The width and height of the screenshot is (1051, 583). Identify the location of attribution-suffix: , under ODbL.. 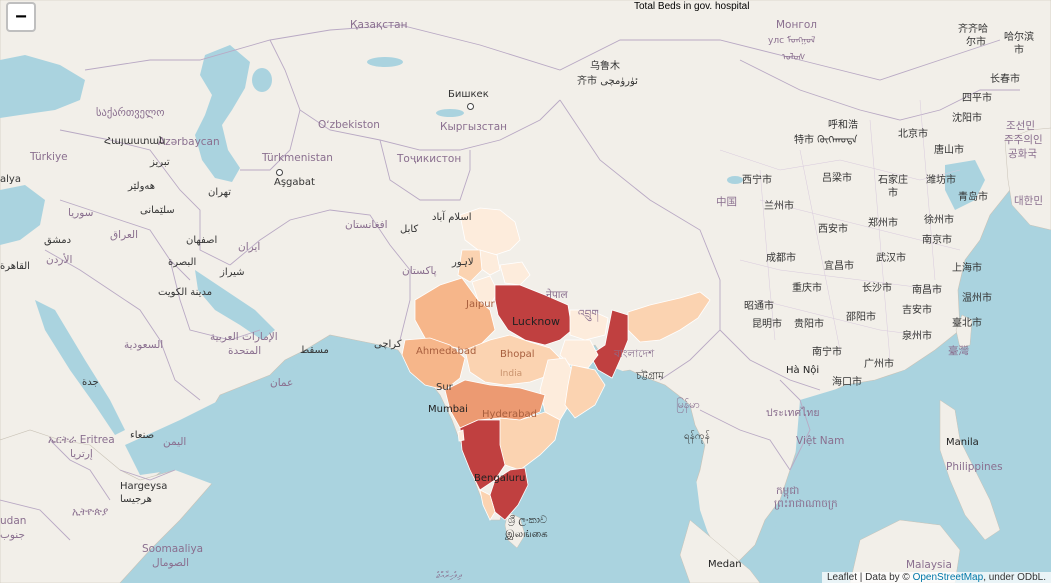
(1014, 577).